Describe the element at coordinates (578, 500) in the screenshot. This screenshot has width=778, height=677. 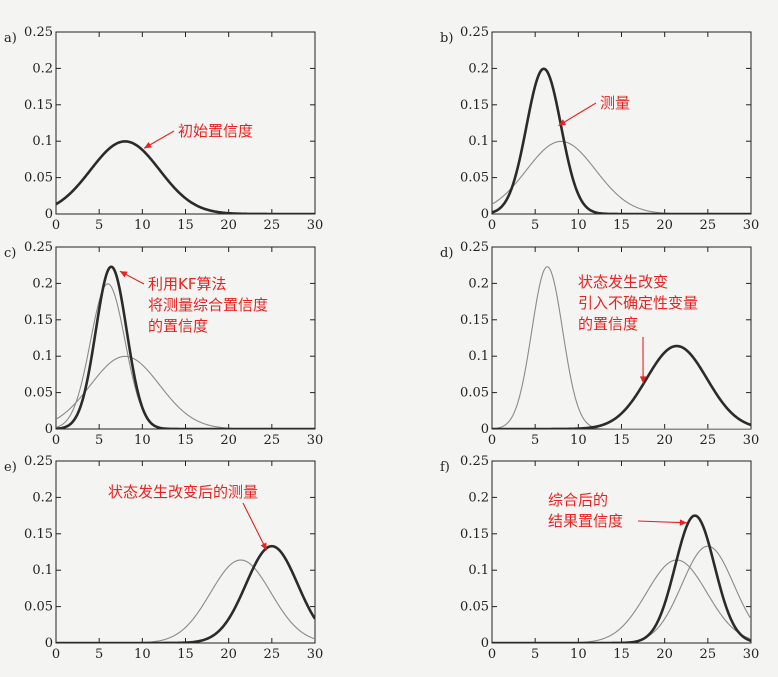
I see `annotation-text: 综合后的` at that location.